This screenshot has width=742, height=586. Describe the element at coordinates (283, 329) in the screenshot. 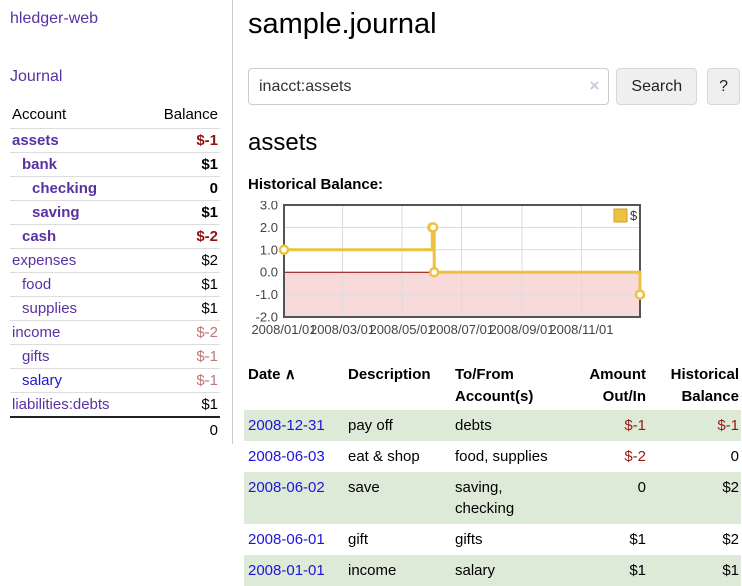

I see `x-tick-label: 2008/01/01` at that location.